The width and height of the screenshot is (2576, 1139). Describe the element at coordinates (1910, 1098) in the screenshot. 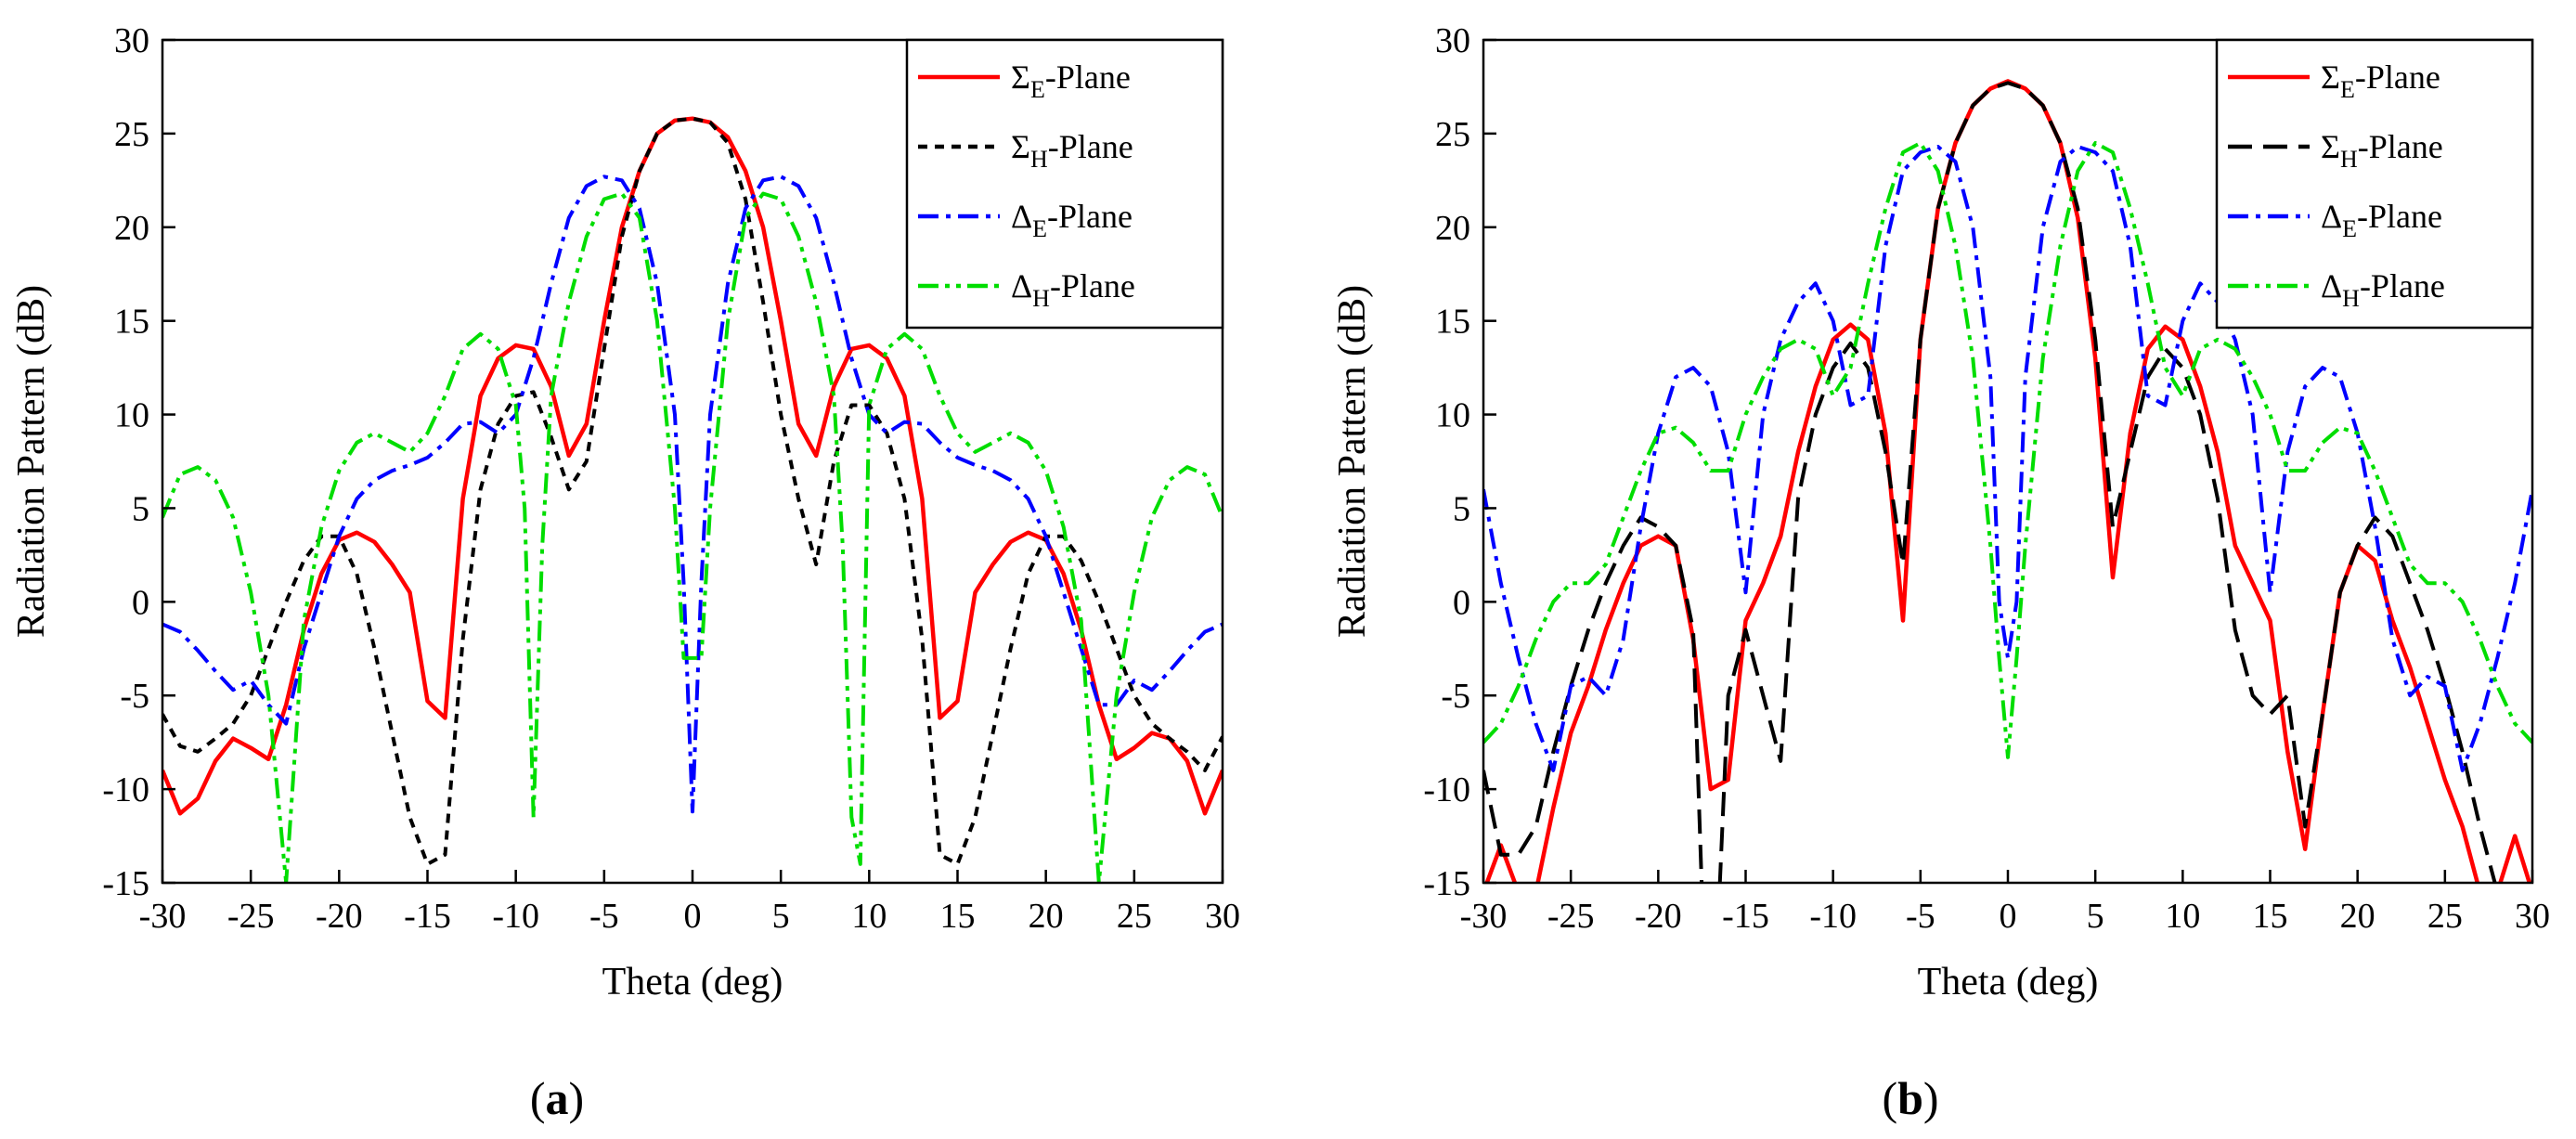

I see `panel-label: (b)` at that location.